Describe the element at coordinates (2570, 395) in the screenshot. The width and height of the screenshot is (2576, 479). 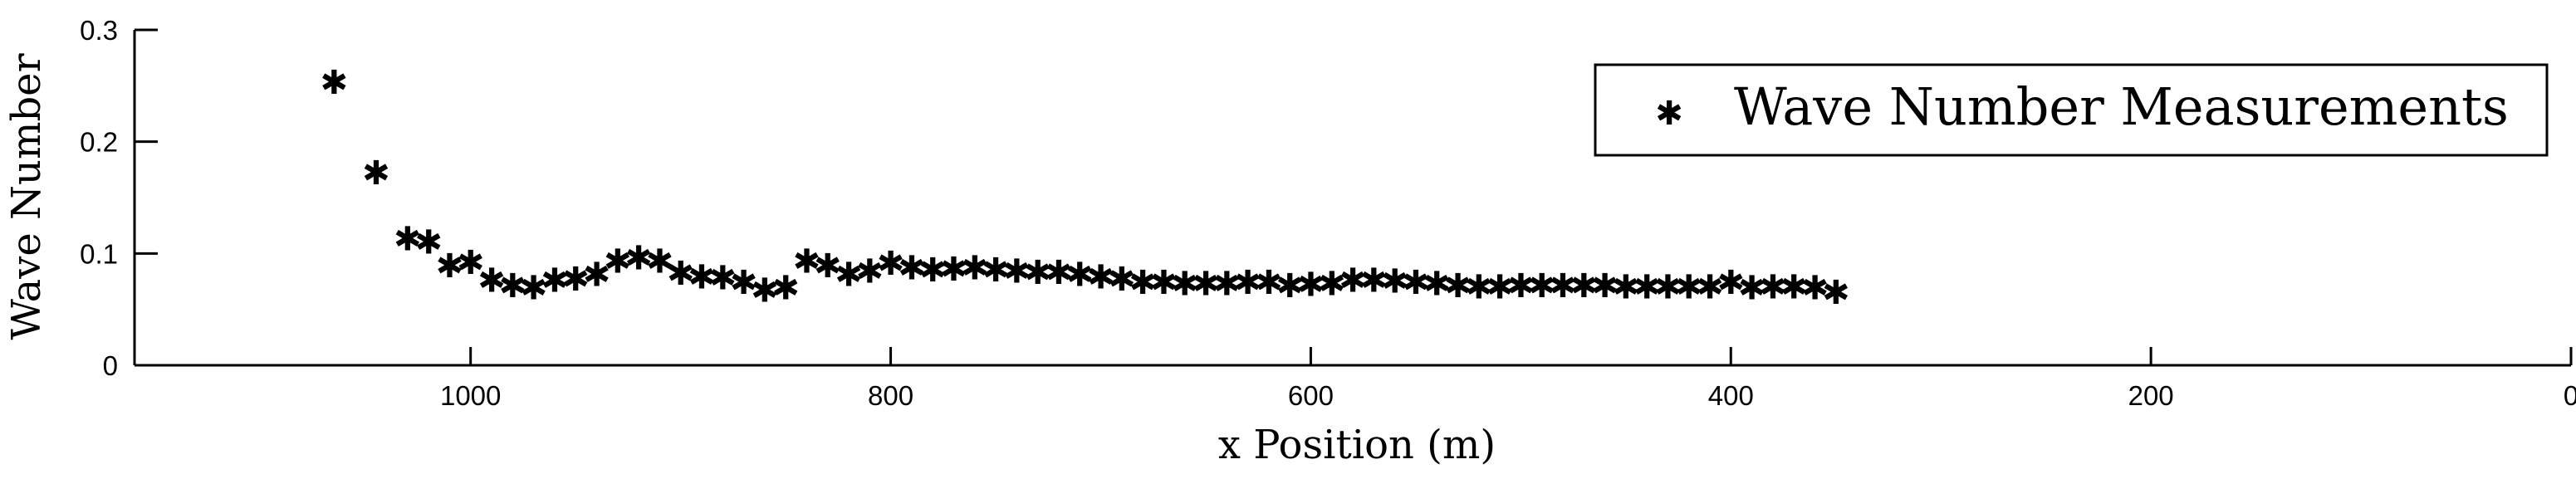
I see `x-tick-label: 0` at that location.